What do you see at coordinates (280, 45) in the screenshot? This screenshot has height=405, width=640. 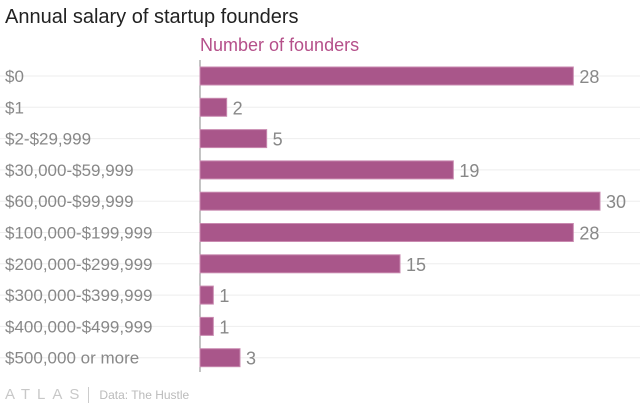 I see `chart-subtitle: Number of founders` at bounding box center [280, 45].